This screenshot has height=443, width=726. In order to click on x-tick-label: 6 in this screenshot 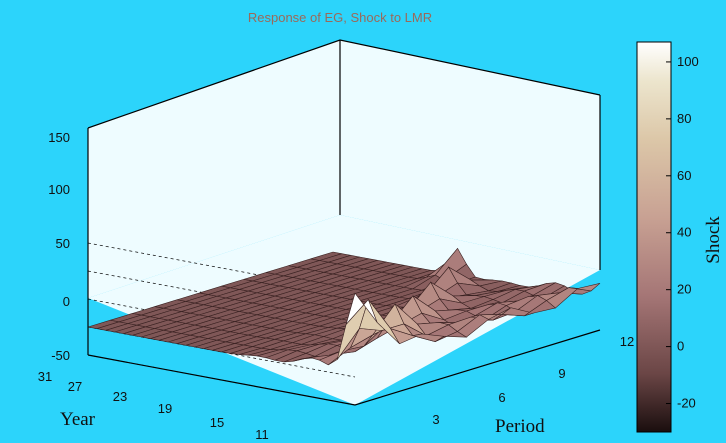, I will do `click(501, 397)`.